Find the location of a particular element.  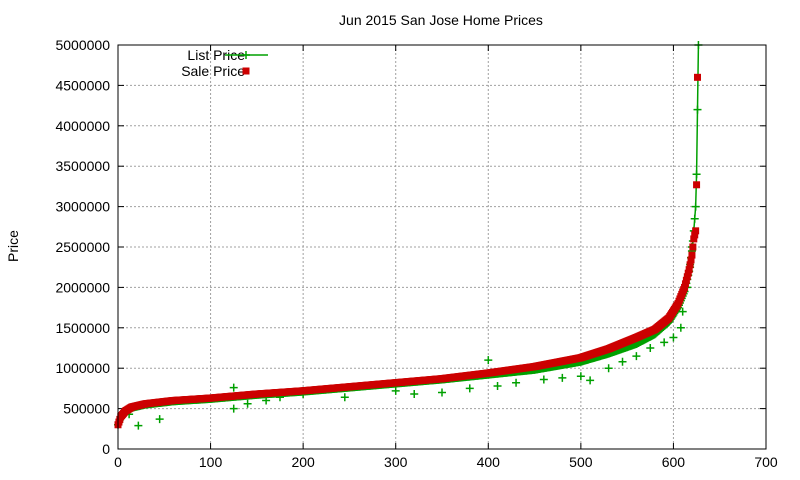

x-tick-label: 600 is located at coordinates (674, 462).